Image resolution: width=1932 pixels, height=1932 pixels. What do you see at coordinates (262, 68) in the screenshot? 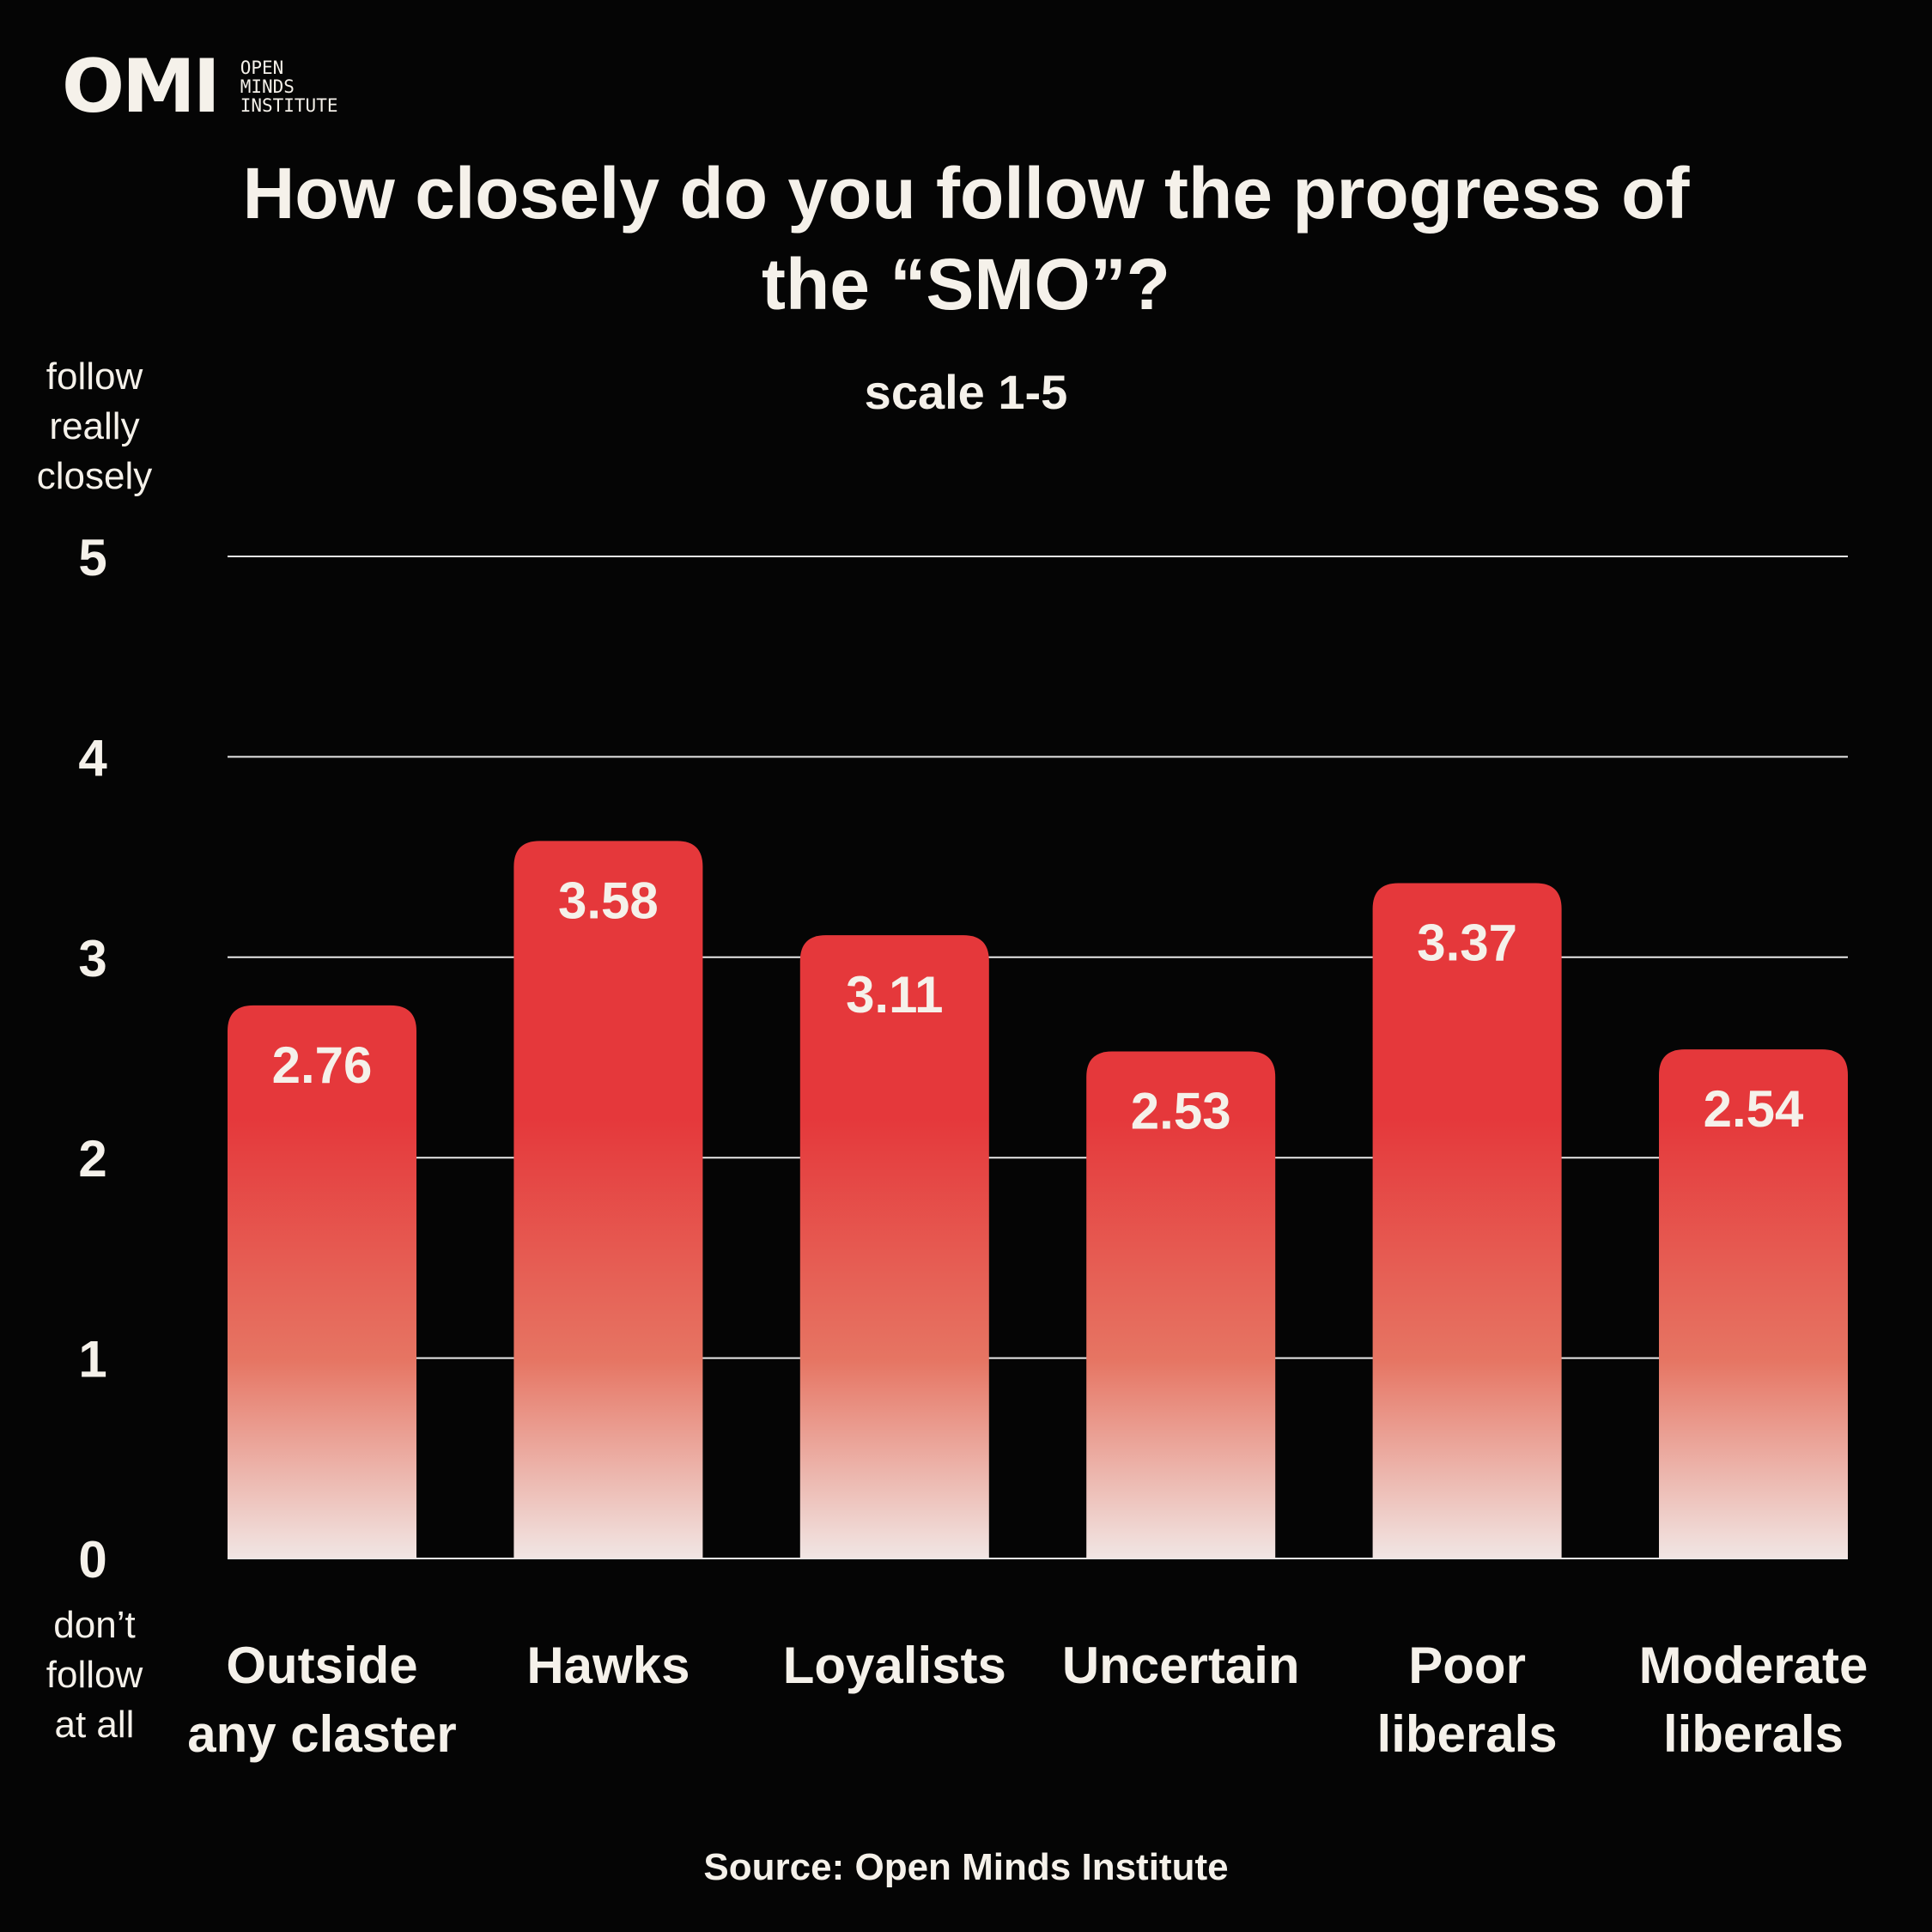
I see `logo-text-line: OPEN` at bounding box center [262, 68].